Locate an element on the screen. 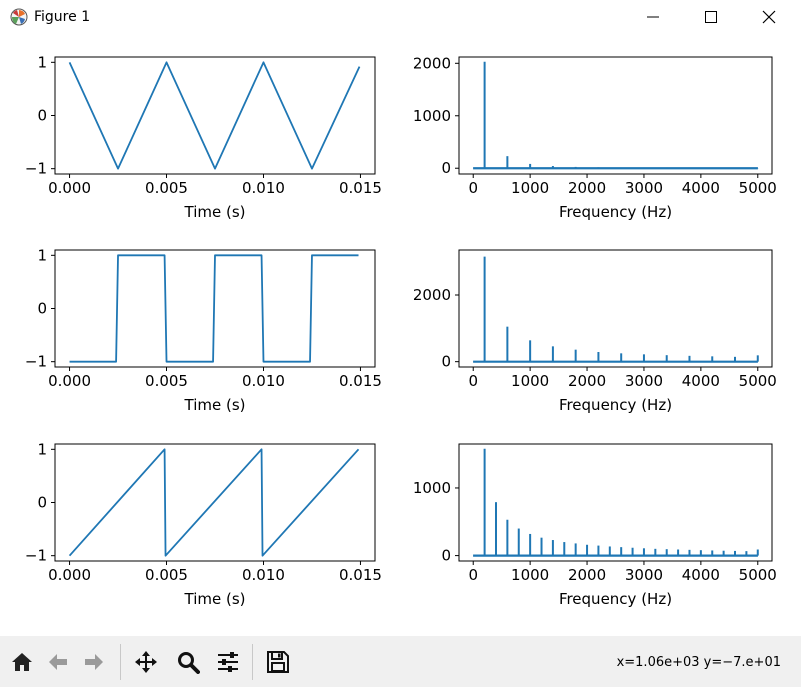  subplot-5: 0.000 0.005 0.010 0.015 −1 0 1 Time (s) is located at coordinates (203, 524).